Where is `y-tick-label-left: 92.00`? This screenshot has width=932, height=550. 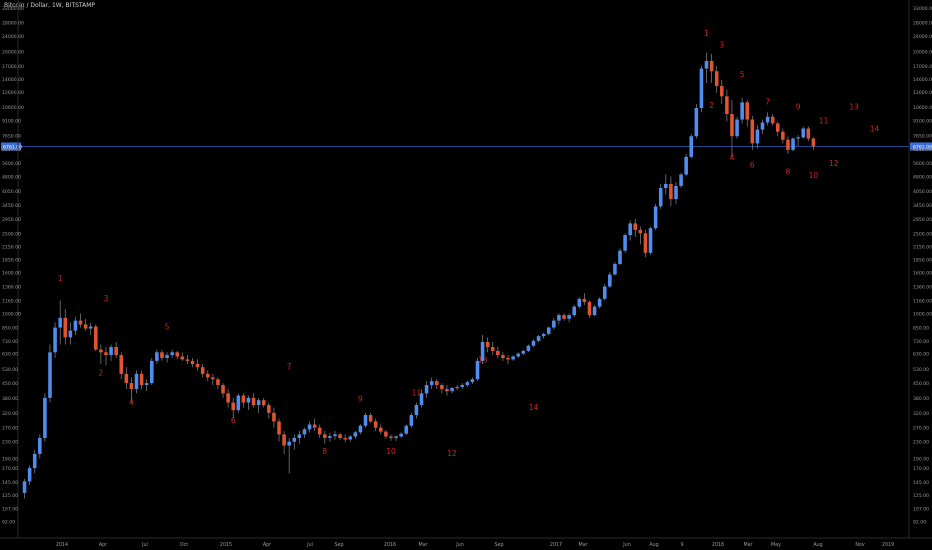
y-tick-label-left: 92.00 is located at coordinates (8, 523).